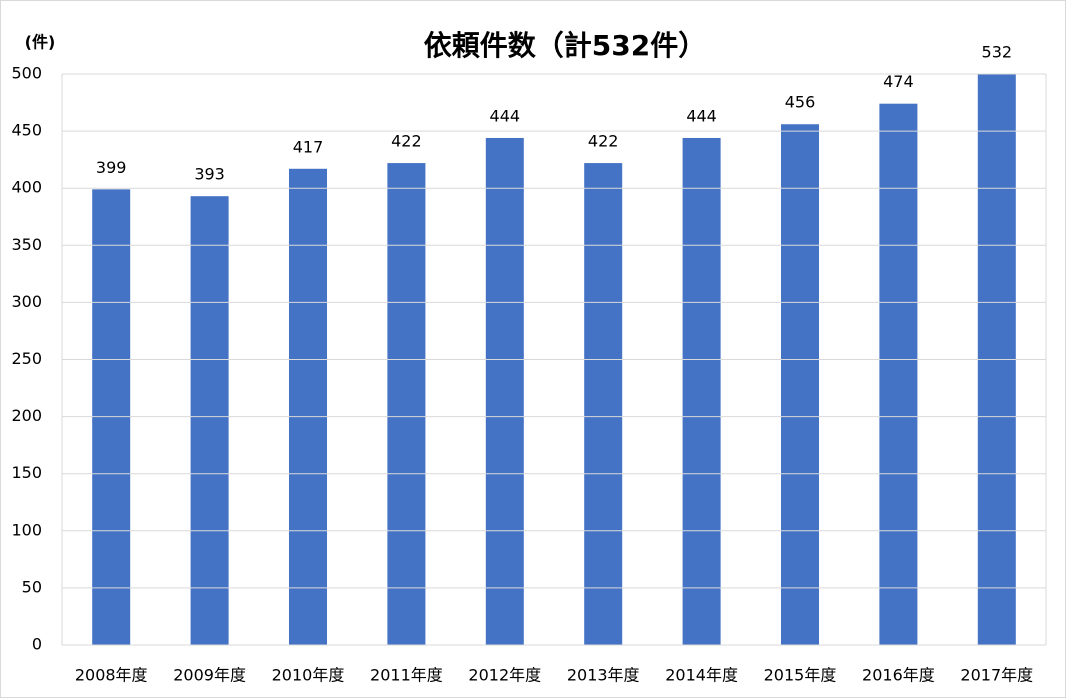  I want to click on y-tick-label: 450, so click(26, 130).